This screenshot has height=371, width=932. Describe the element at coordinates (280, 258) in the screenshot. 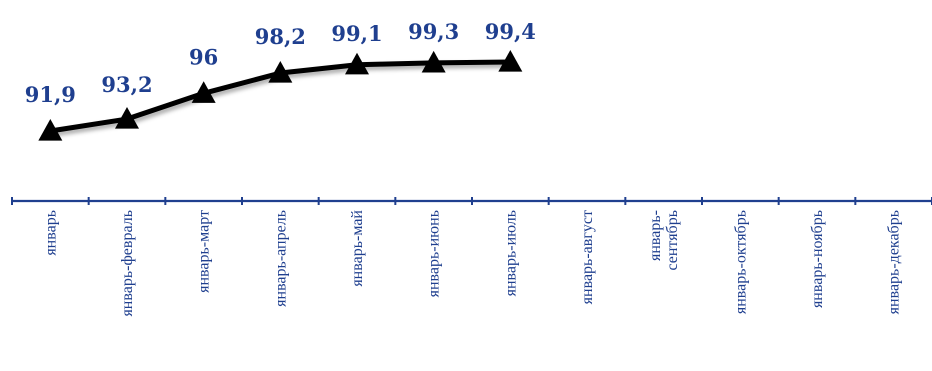

I see `x-axis-category-label: январь-апрель` at that location.